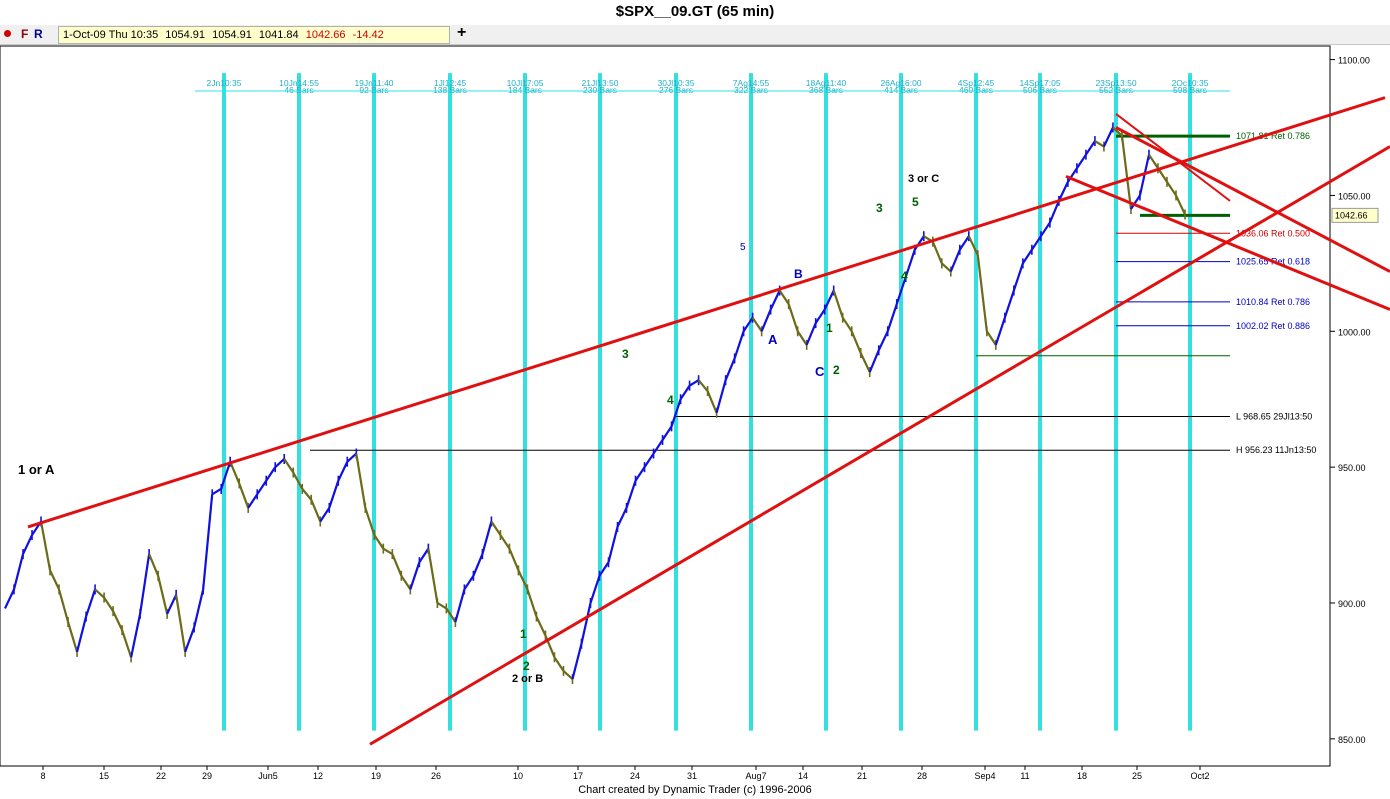 This screenshot has width=1390, height=799. Describe the element at coordinates (976, 90) in the screenshot. I see `cycle-bars-label: 460 Bars` at that location.